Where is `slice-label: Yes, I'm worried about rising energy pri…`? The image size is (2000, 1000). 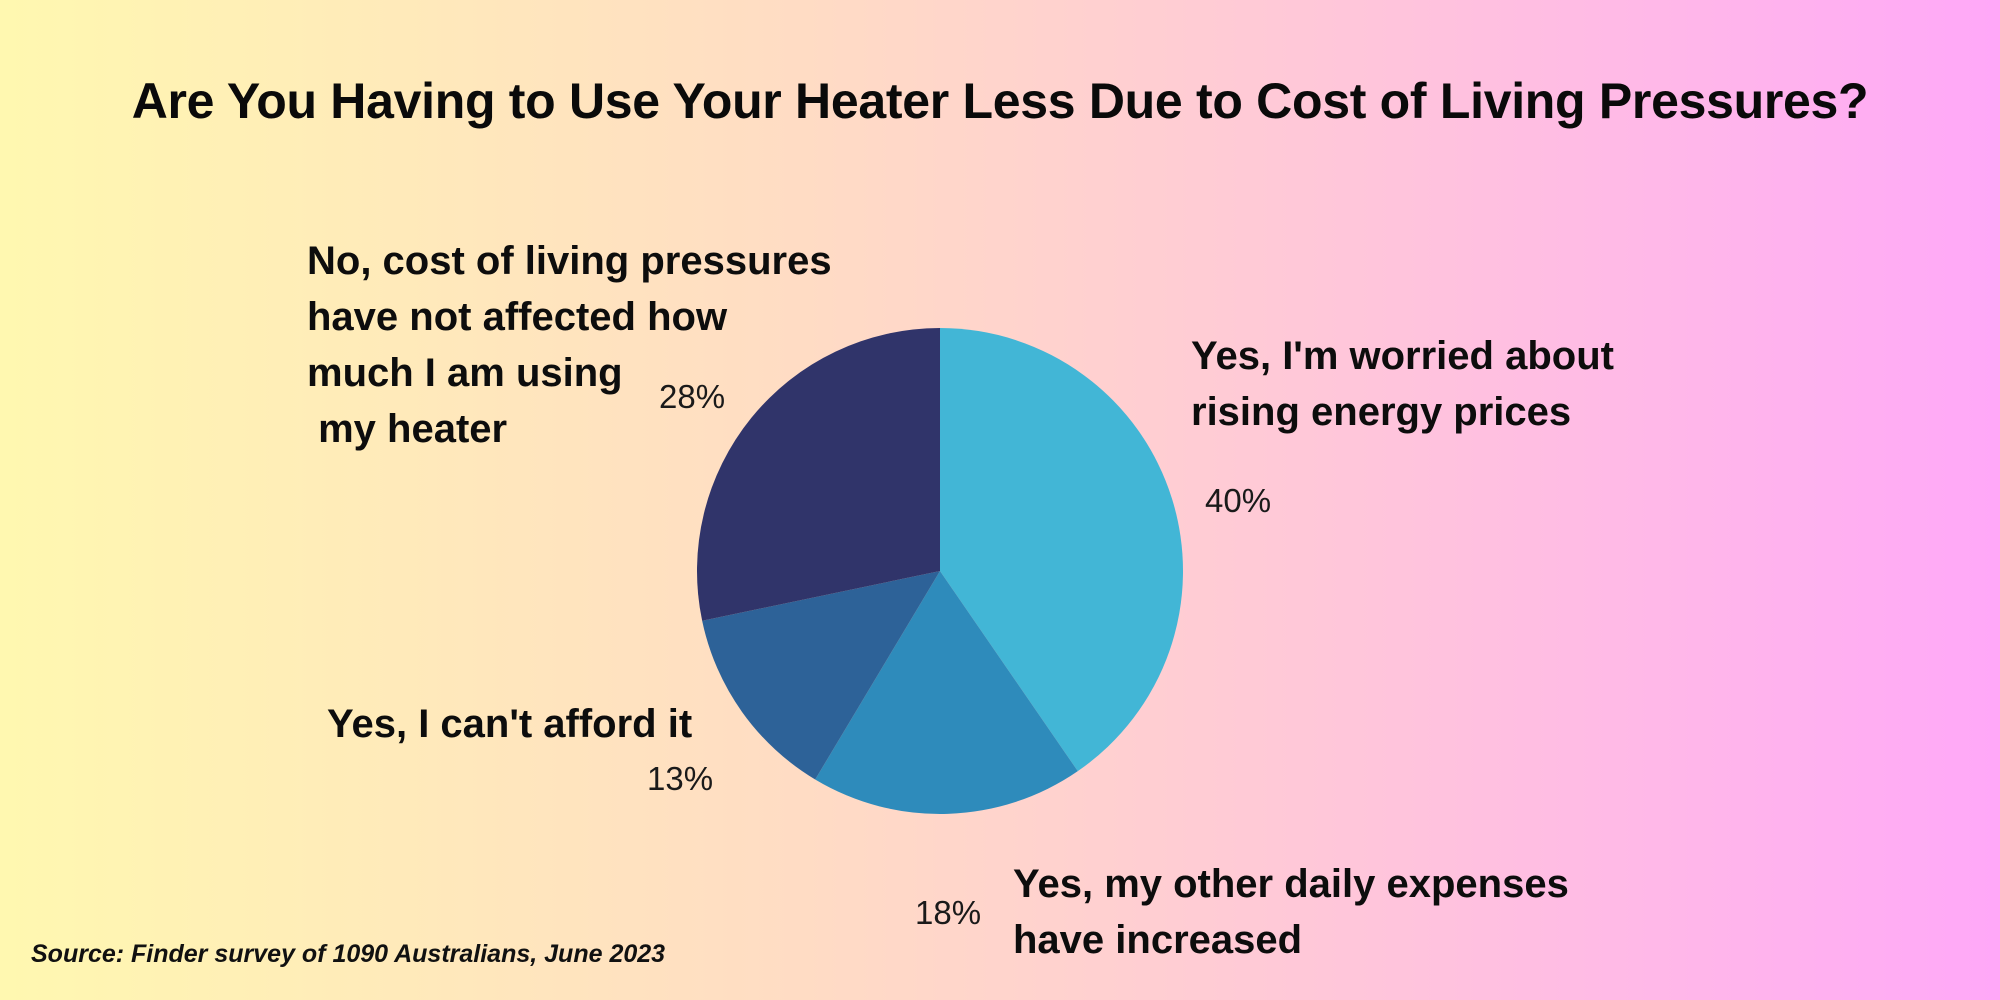
slice-label: Yes, I'm worried about rising energy pri… is located at coordinates (1402, 384).